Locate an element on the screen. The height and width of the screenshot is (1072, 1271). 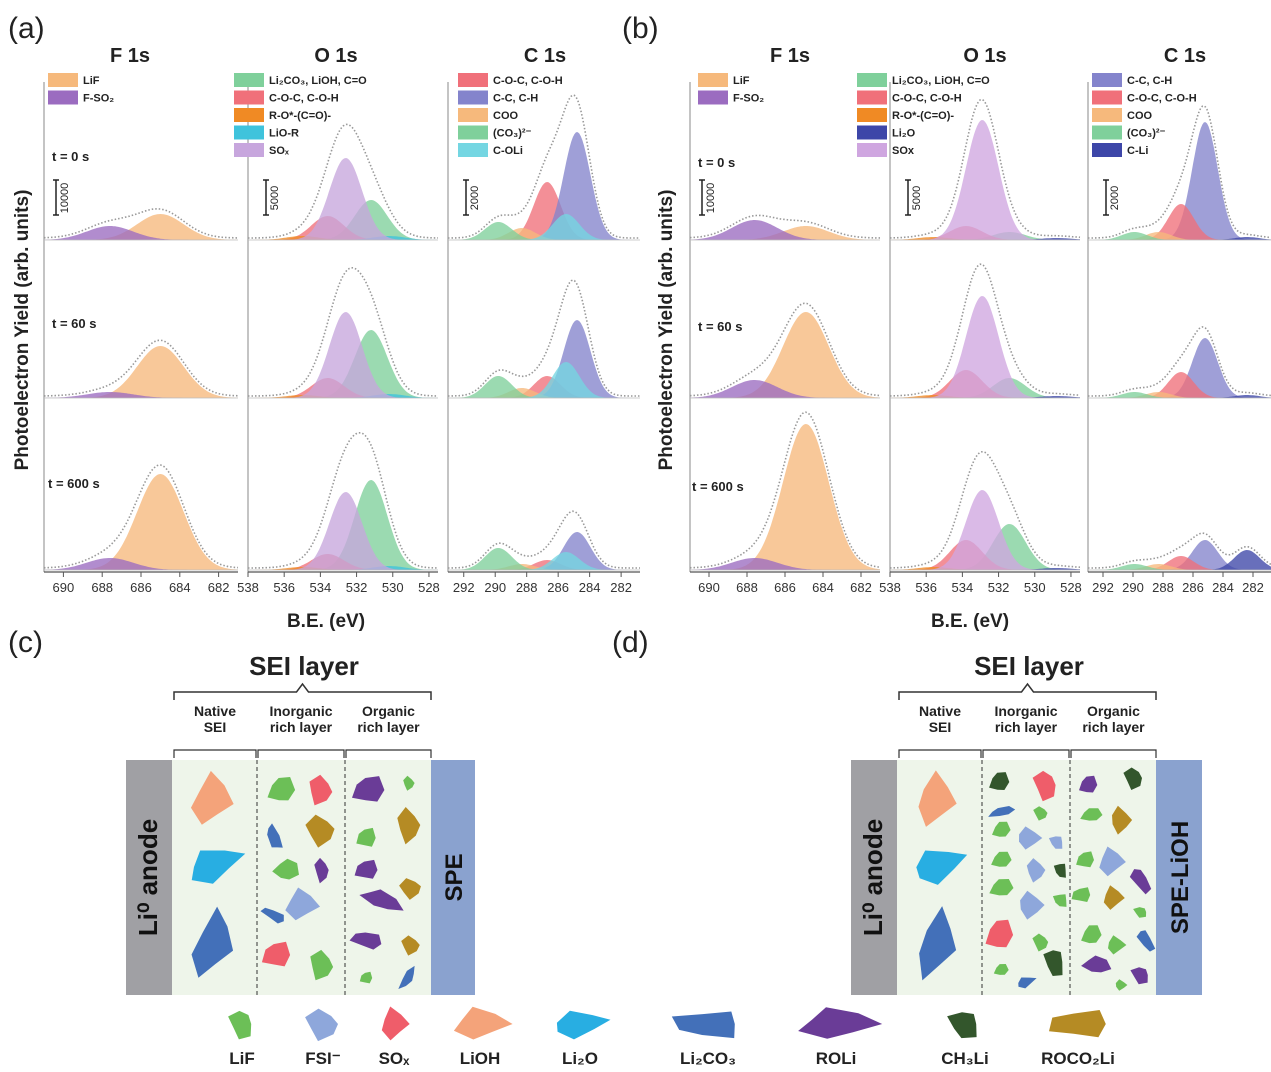
section-label: Native is located at coordinates (215, 711).